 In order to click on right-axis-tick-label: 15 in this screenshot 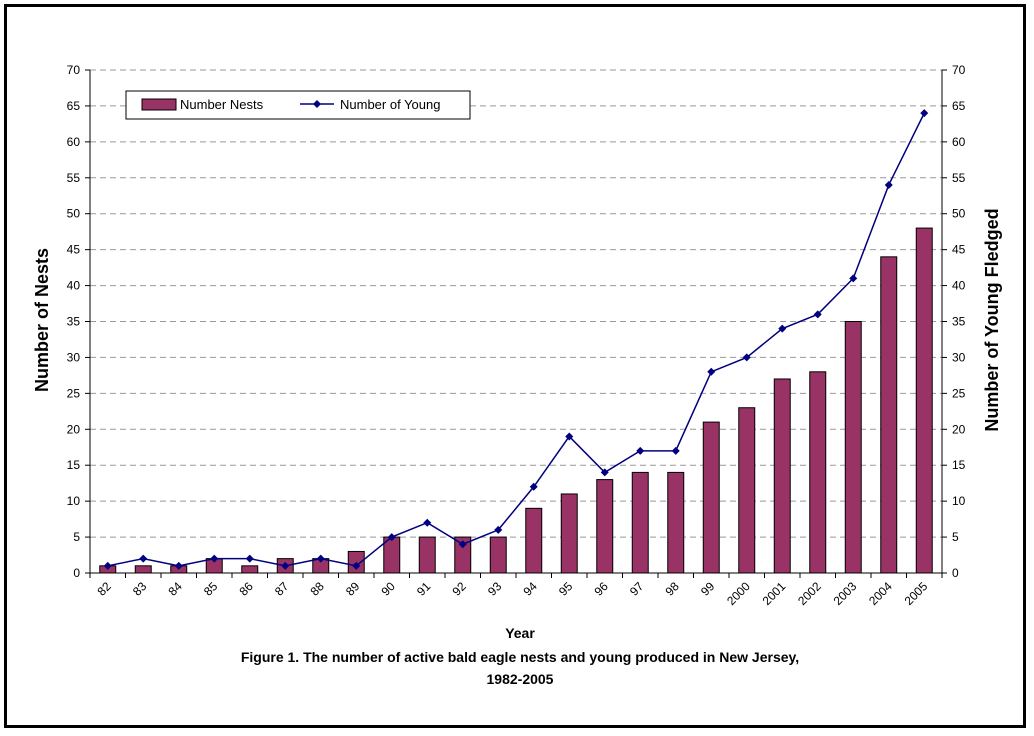, I will do `click(959, 465)`.